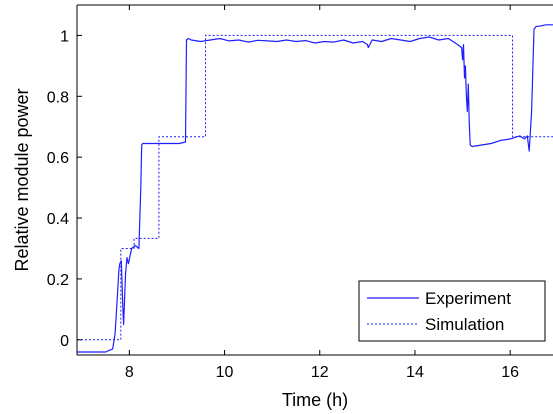 This screenshot has width=553, height=414. I want to click on y-tick-label: 0.4, so click(58, 219).